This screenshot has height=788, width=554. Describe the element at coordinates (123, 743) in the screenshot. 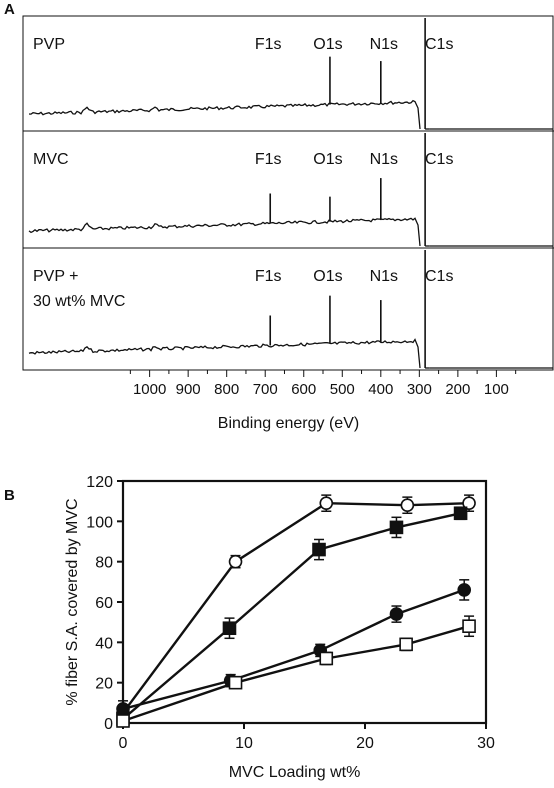

I see `x-tick-label: 0` at that location.